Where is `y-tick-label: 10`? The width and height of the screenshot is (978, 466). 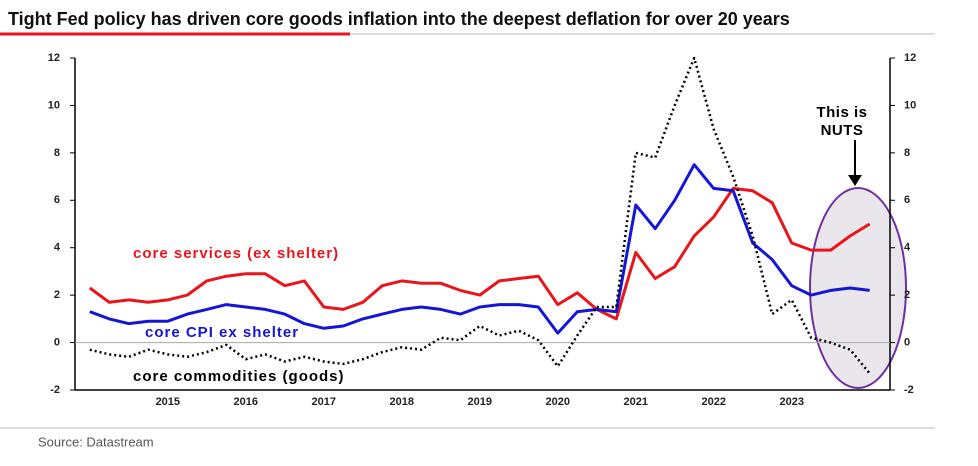 y-tick-label: 10 is located at coordinates (54, 105).